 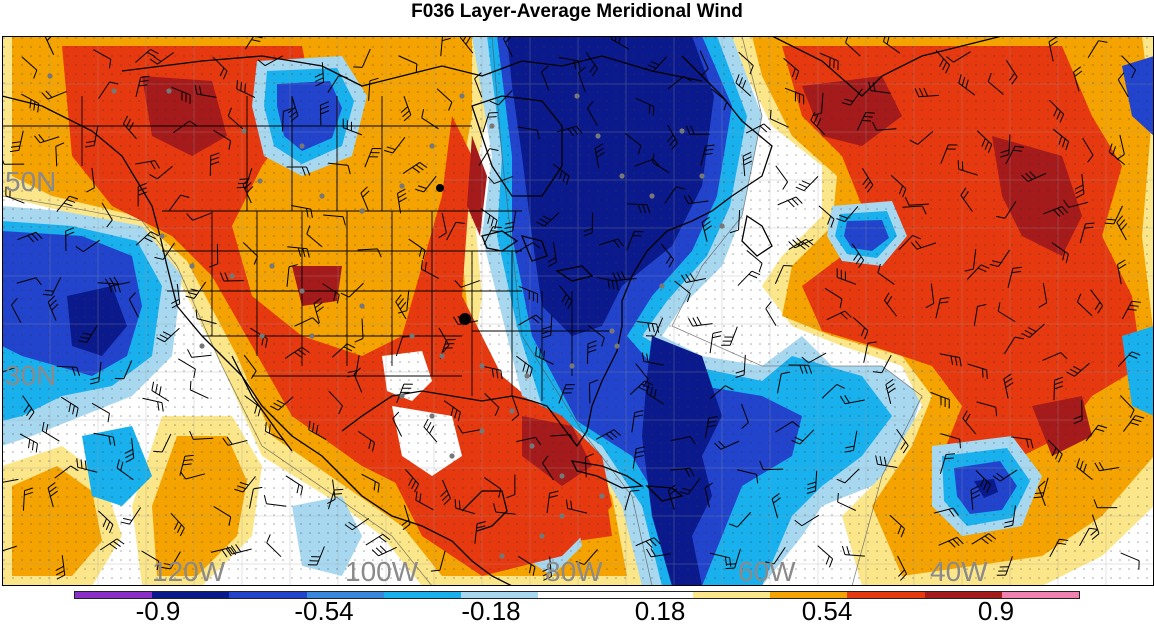 What do you see at coordinates (490, 611) in the screenshot?
I see `colorbar-label: -0.18` at bounding box center [490, 611].